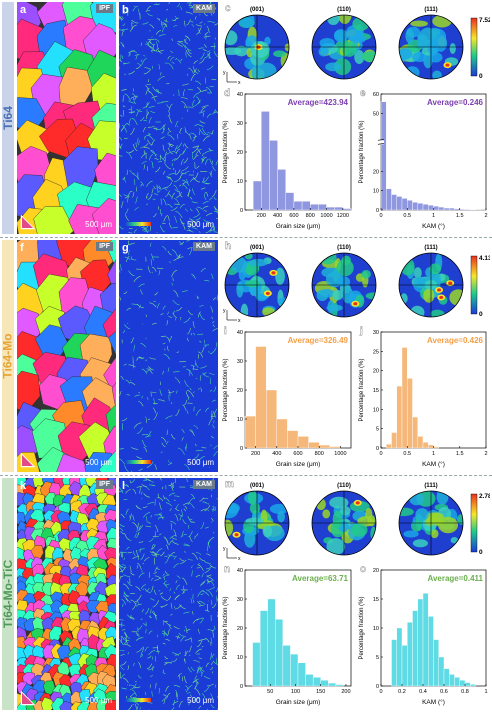 The height and width of the screenshot is (712, 492). What do you see at coordinates (168, 356) in the screenshot?
I see `kam-map: g KAM 500 μm` at bounding box center [168, 356].